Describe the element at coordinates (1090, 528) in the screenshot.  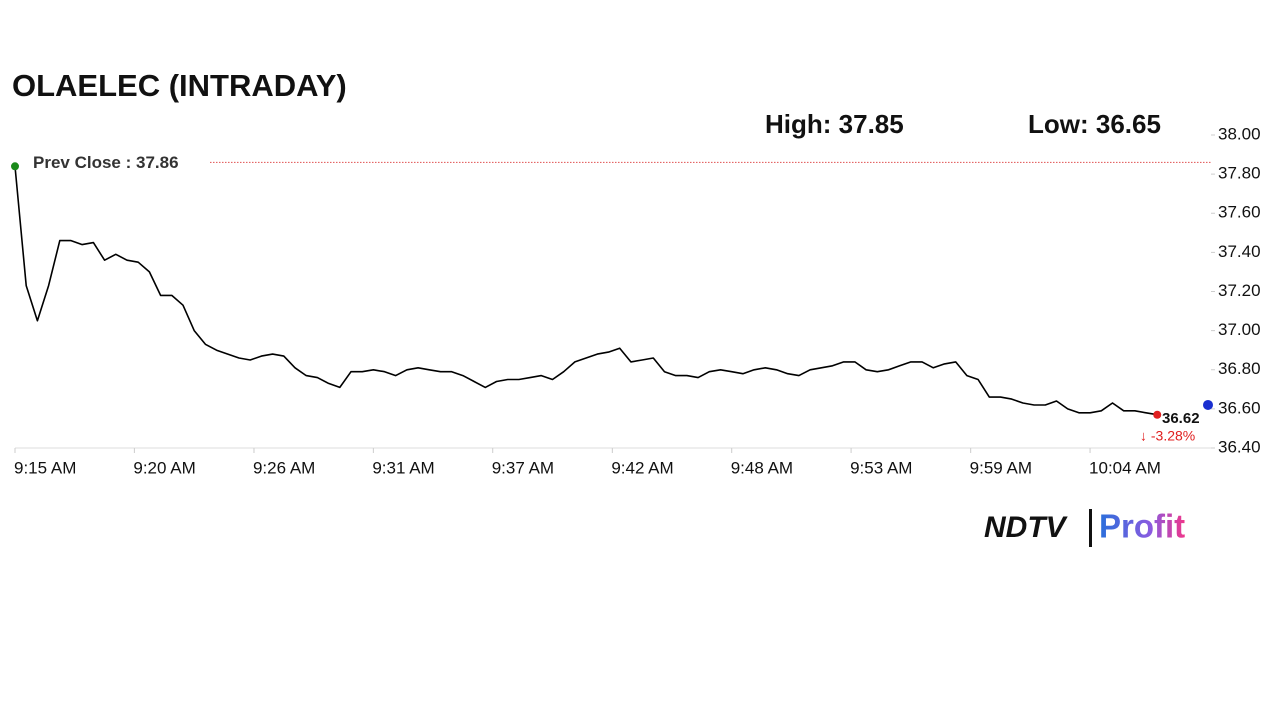
I see `brand-separator` at that location.